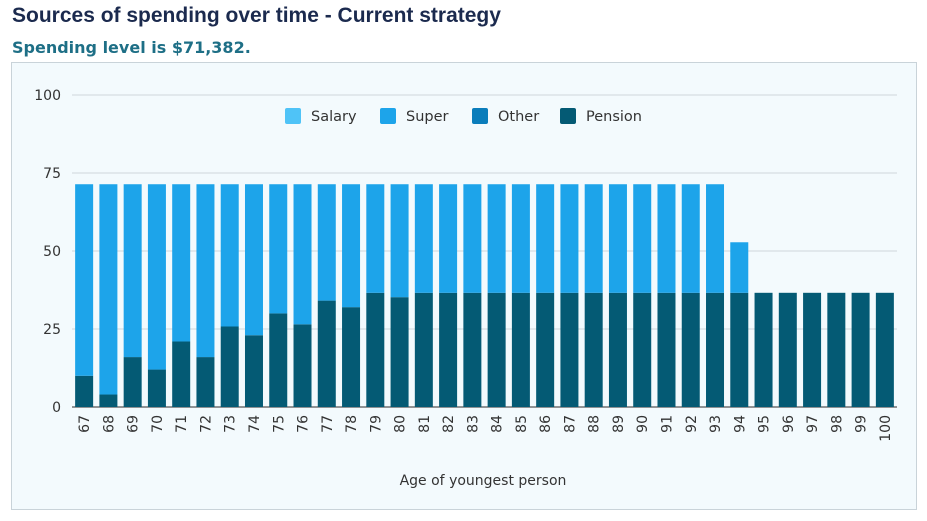 The width and height of the screenshot is (927, 521). I want to click on x-tick-label: 69, so click(134, 424).